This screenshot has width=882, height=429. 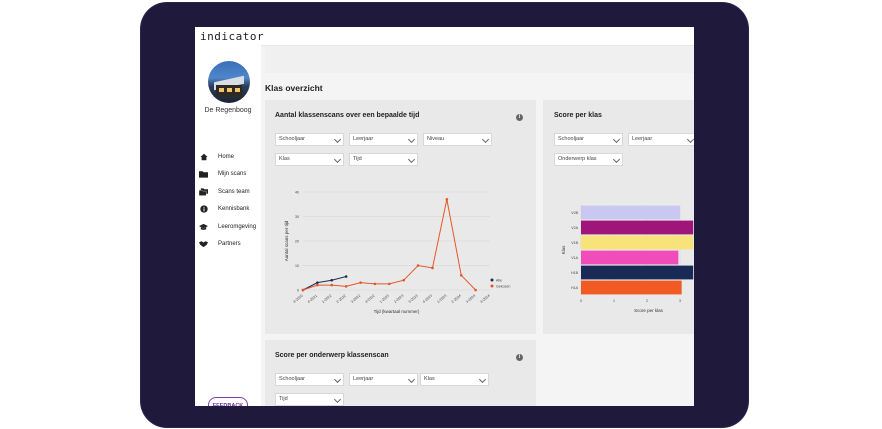 I want to click on y-tick-label: H1B, so click(x=575, y=273).